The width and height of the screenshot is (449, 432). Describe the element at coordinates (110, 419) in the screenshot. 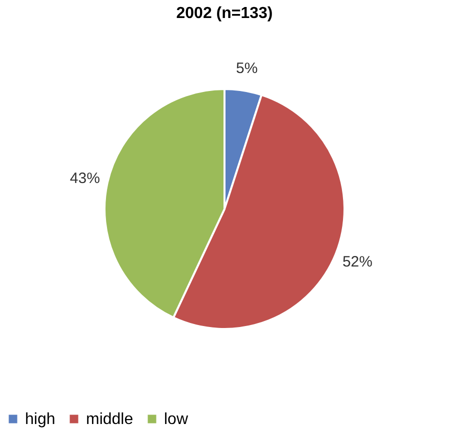

I see `legend-label: middle` at that location.